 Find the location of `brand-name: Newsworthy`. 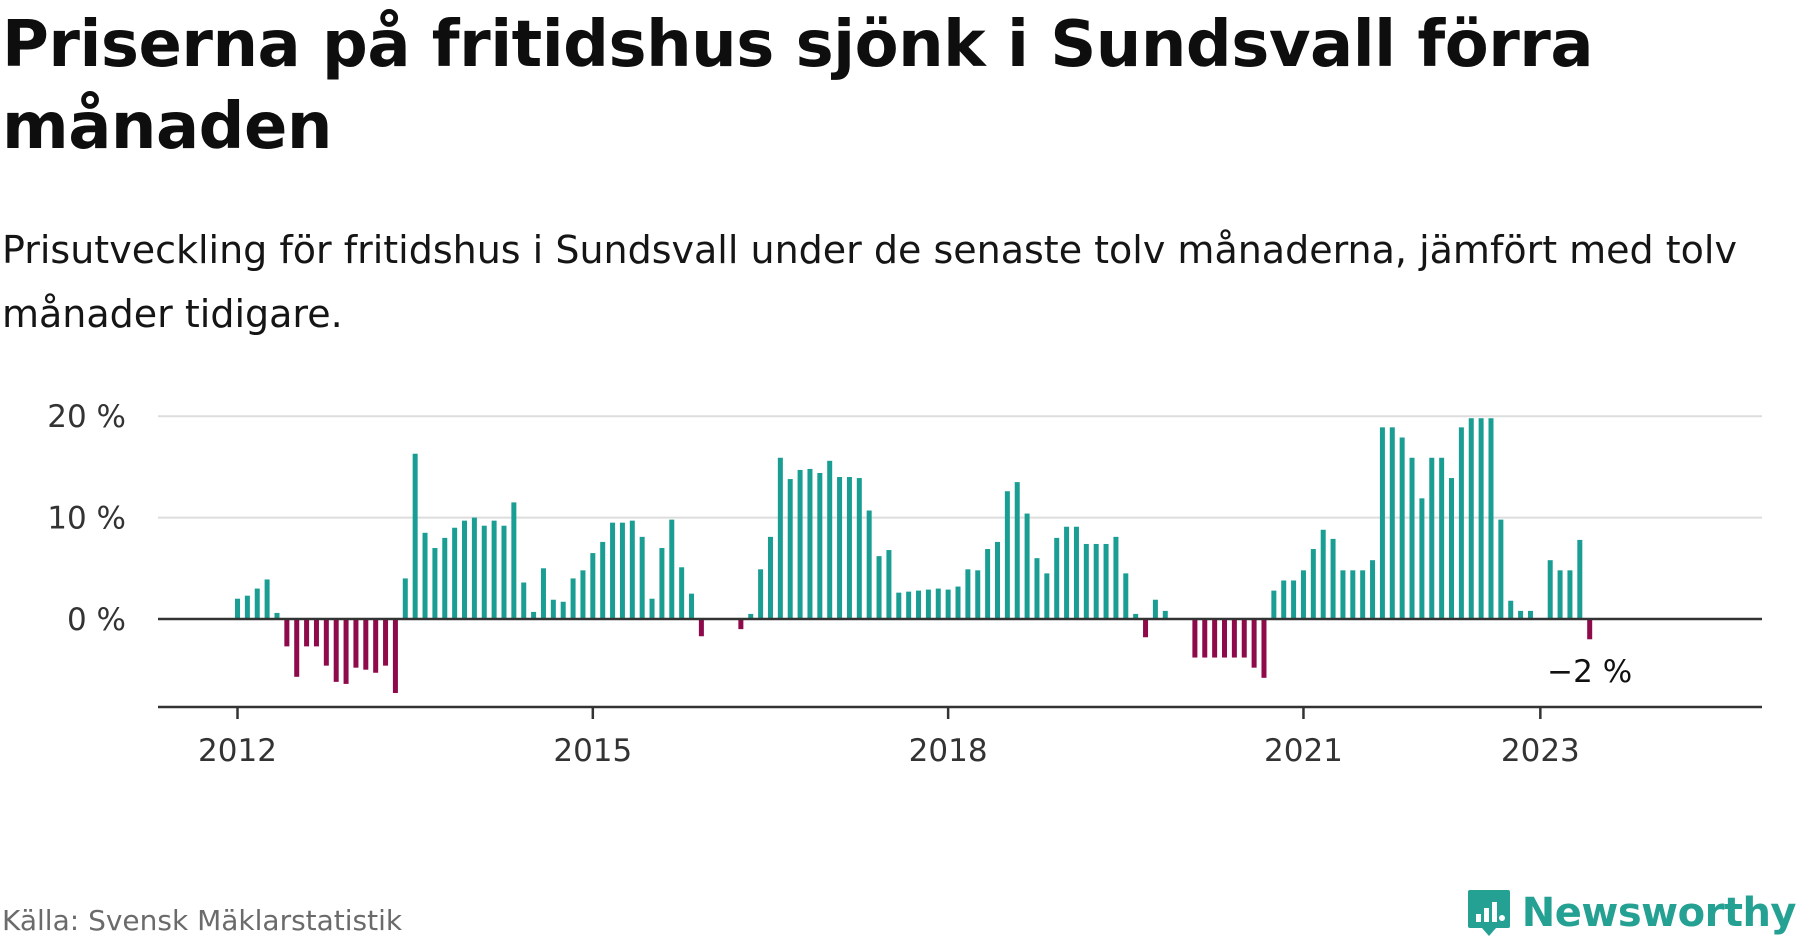

brand-name: Newsworthy is located at coordinates (1659, 913).